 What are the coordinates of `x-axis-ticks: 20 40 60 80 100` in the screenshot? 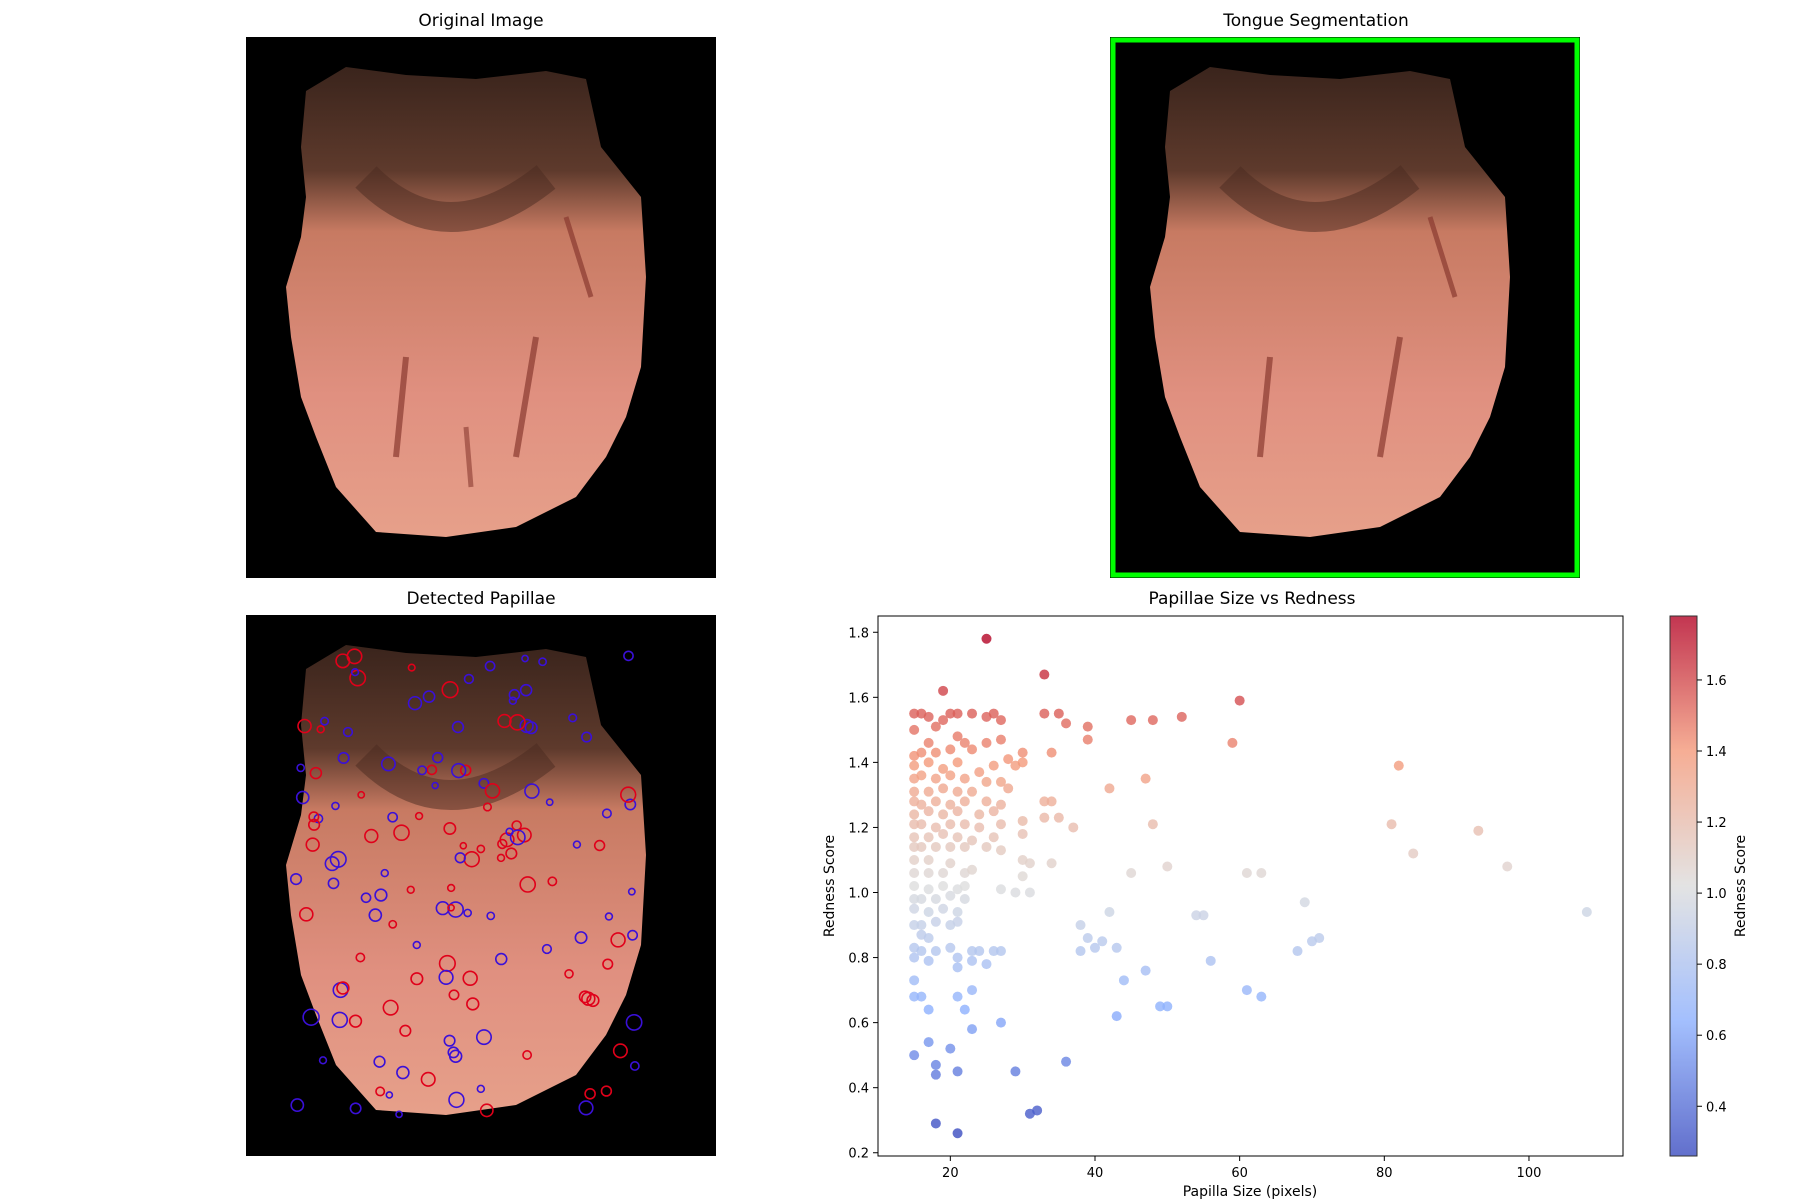 It's located at (1241, 1168).